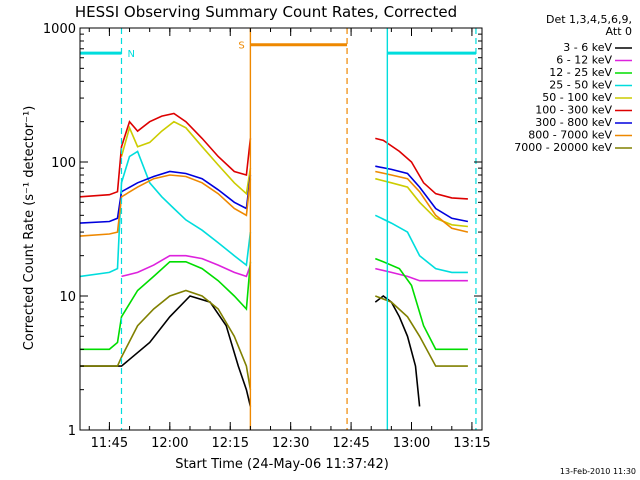 This screenshot has width=640, height=480. I want to click on legend-item-label: 3 - 6 keV, so click(587, 47).